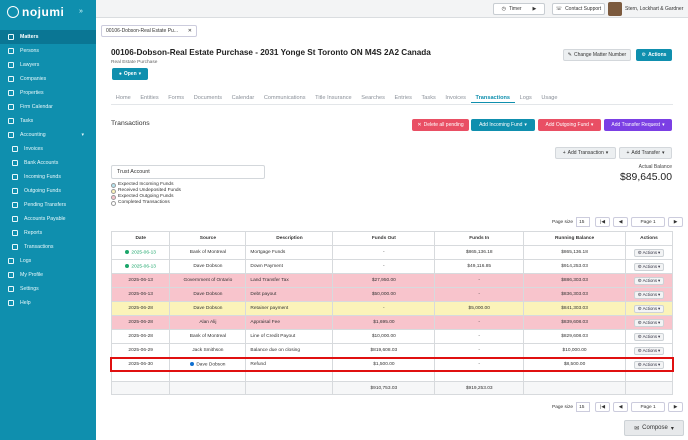 The width and height of the screenshot is (688, 440). Describe the element at coordinates (140, 336) in the screenshot. I see `date-value: 2025-06-28` at that location.